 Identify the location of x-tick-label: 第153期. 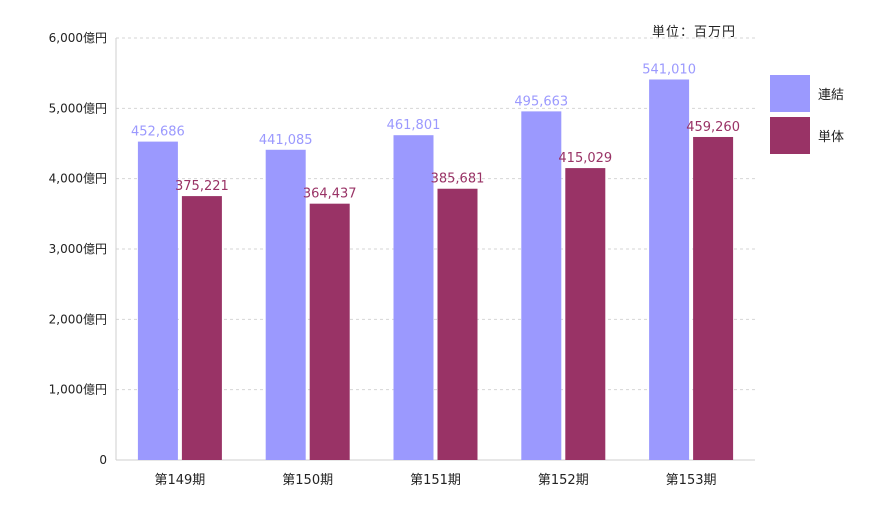
(691, 480).